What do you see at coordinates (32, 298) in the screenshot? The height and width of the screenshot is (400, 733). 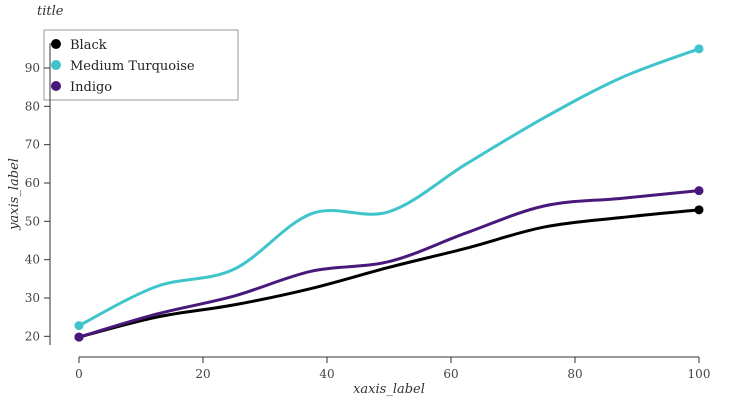 I see `y-tick-label: 30` at bounding box center [32, 298].